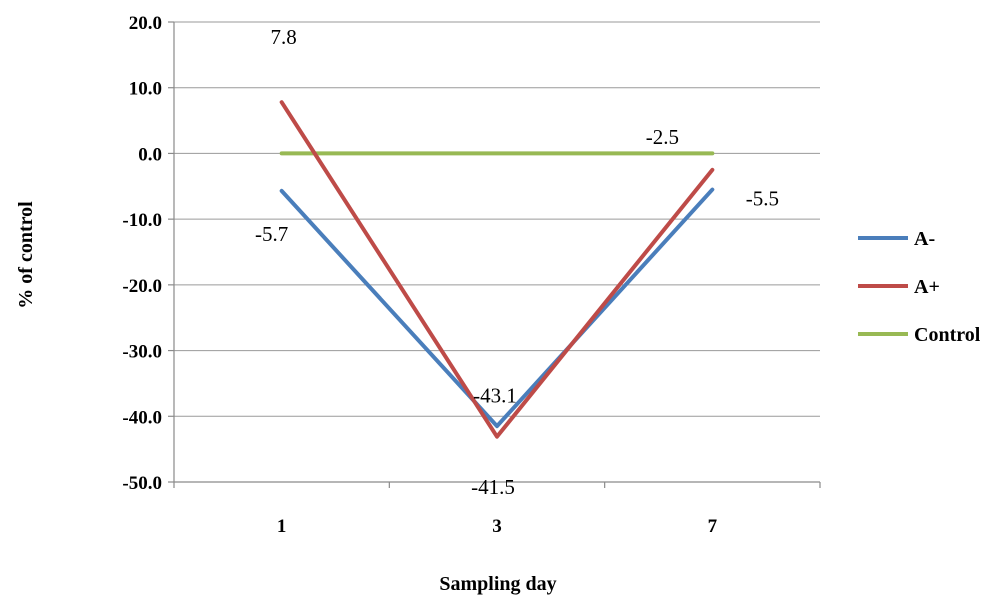 Image resolution: width=1004 pixels, height=598 pixels. Describe the element at coordinates (493, 487) in the screenshot. I see `data-label: -41.5` at that location.